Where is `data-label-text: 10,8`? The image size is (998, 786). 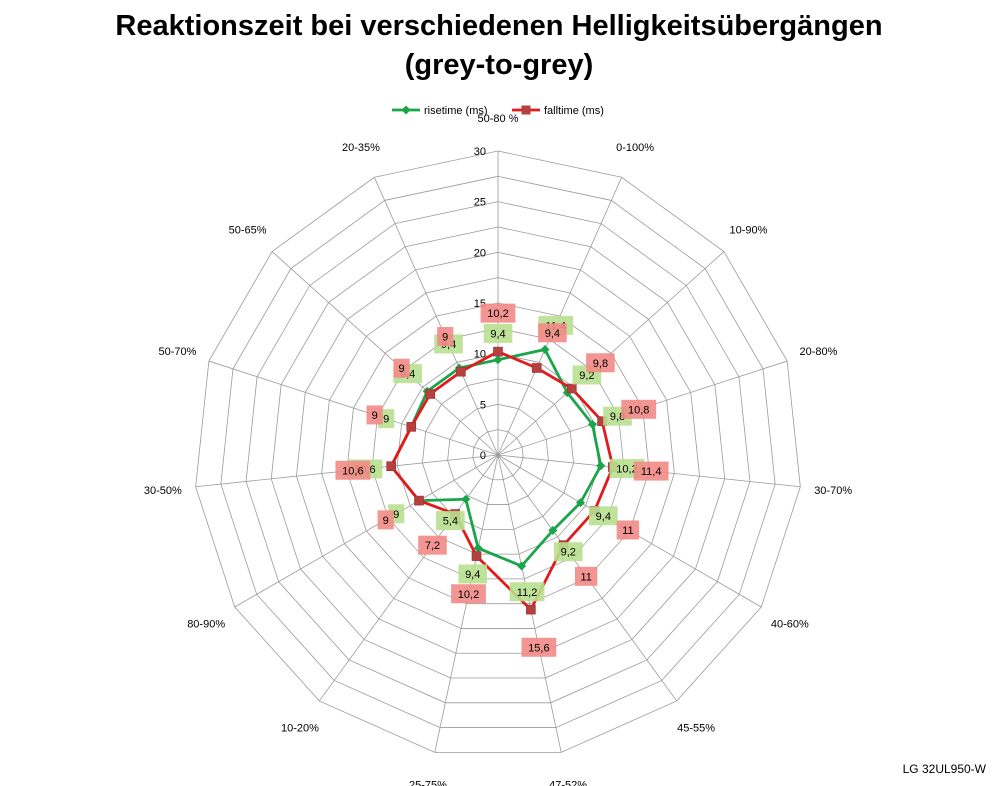 data-label-text: 10,8 is located at coordinates (638, 410).